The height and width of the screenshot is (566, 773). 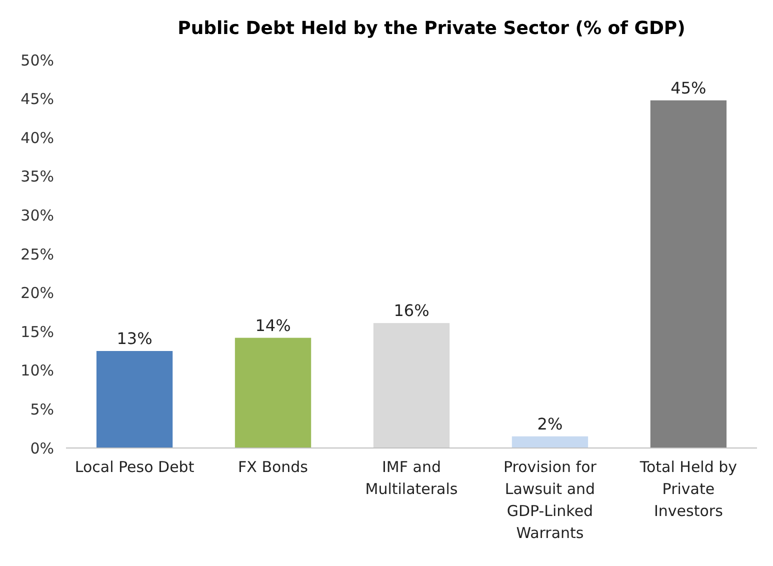 I want to click on data-label: 13%, so click(x=134, y=338).